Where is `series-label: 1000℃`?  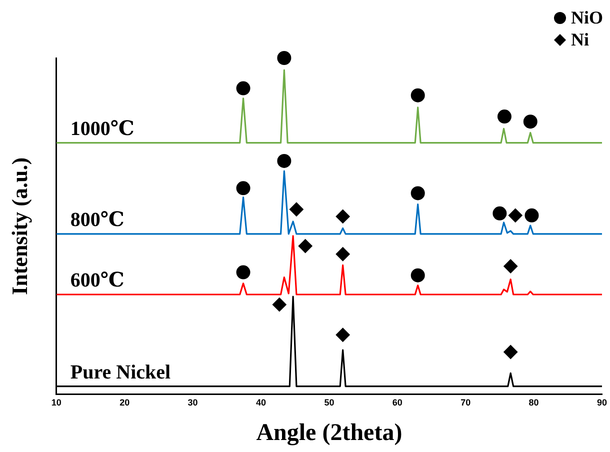 series-label: 1000℃ is located at coordinates (102, 129).